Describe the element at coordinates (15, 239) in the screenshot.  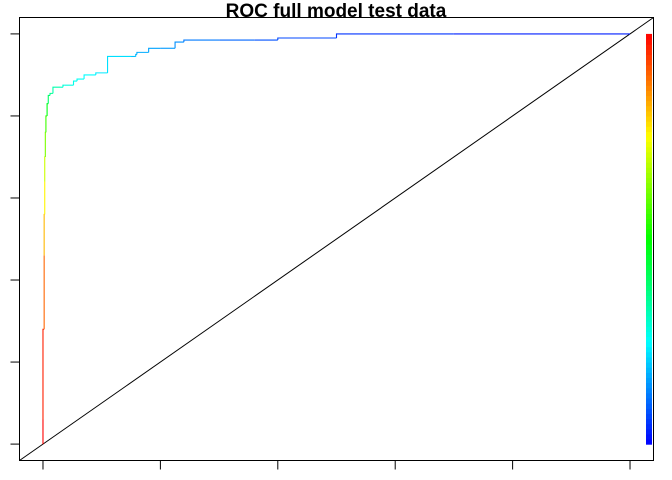
I see `y-axis-ticks` at that location.